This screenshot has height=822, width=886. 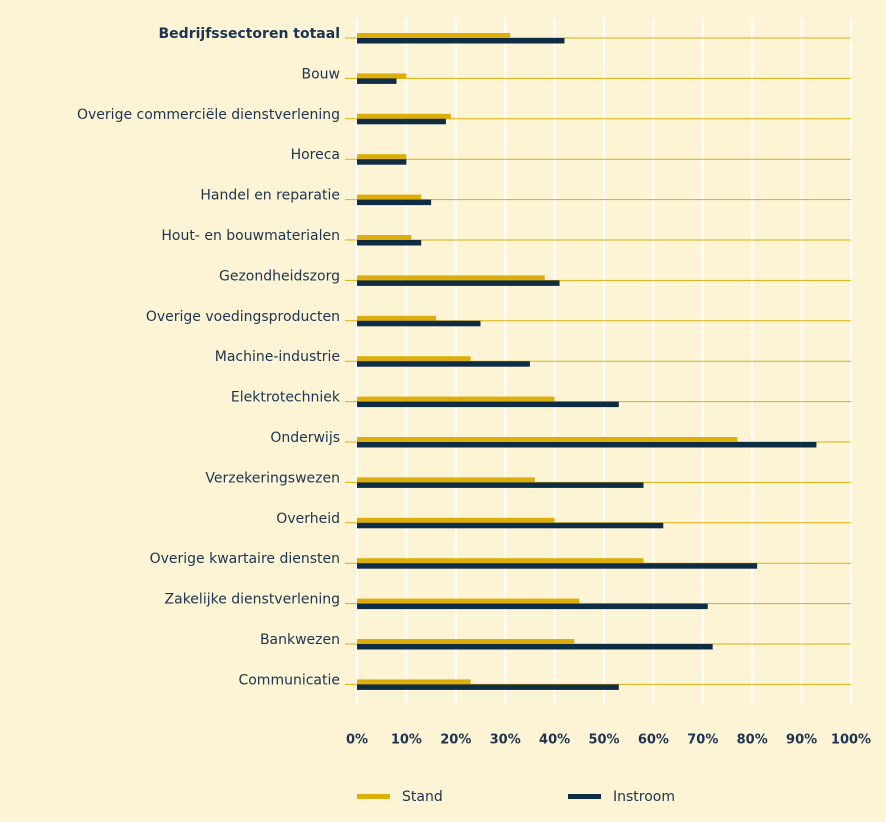 I want to click on y-tick-label: Zakelijke dienstverlening, so click(x=252, y=600).